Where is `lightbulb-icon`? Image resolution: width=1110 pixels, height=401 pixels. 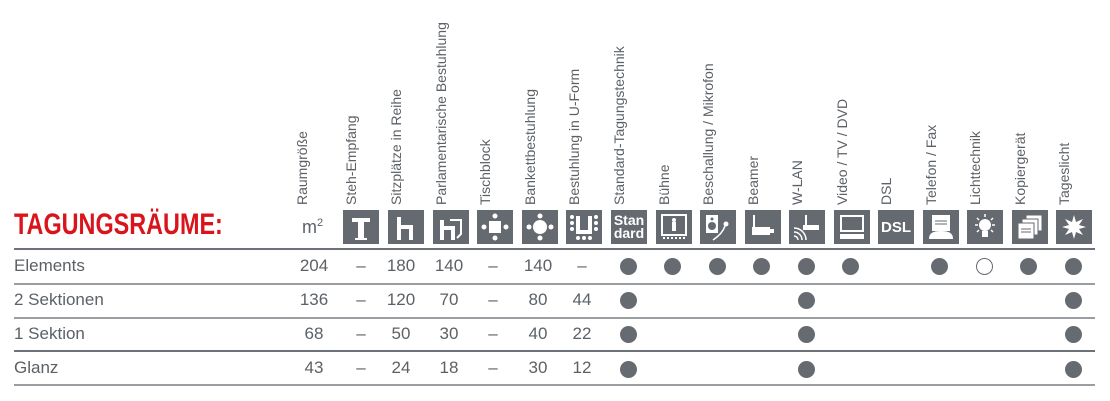 lightbulb-icon is located at coordinates (985, 227).